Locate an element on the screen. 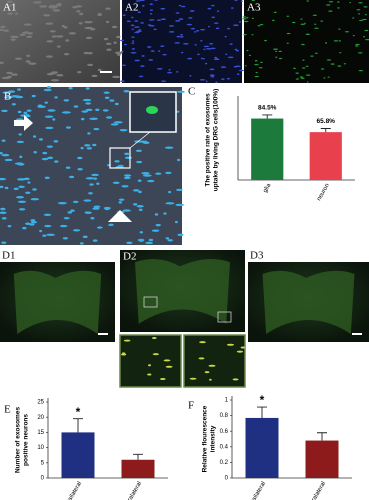 The width and height of the screenshot is (369, 500). roi-b is located at coordinates (120, 158).